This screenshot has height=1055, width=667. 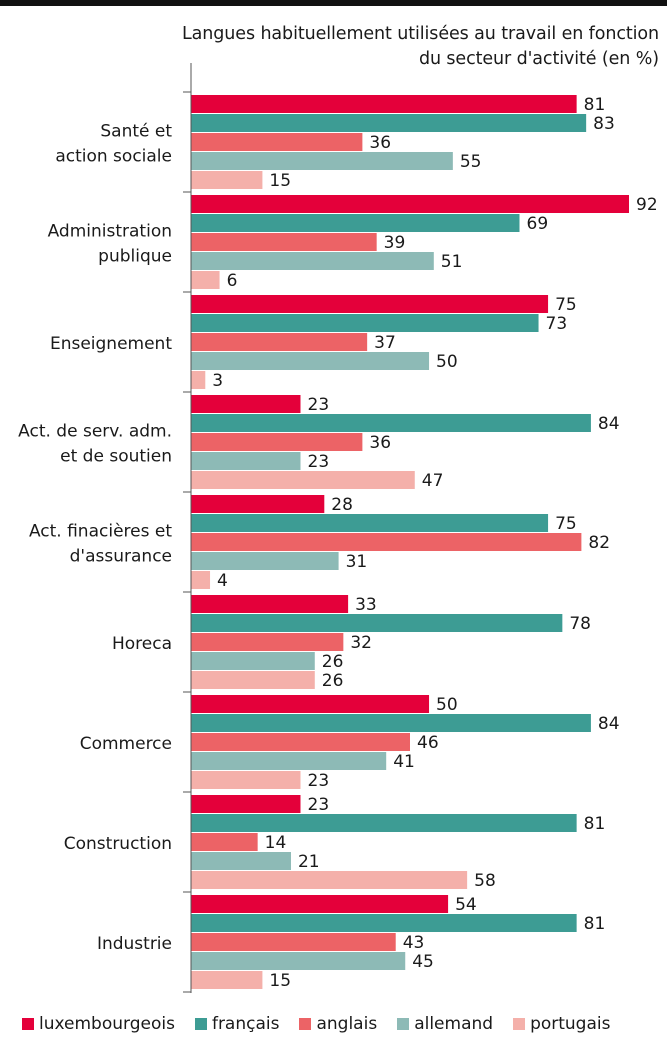 I want to click on bar-français-7, so click(x=384, y=823).